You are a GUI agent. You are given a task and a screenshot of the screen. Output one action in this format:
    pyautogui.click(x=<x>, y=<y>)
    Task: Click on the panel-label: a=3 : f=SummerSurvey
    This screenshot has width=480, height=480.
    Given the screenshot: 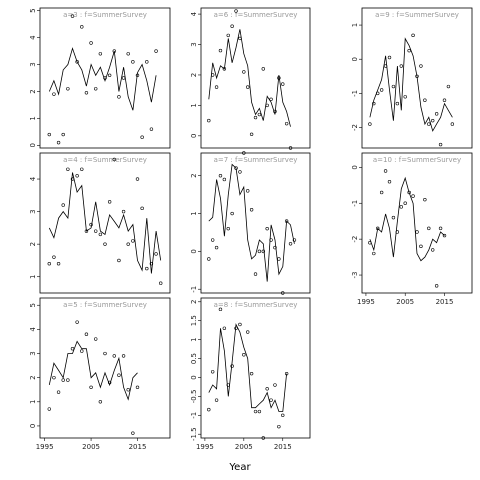 What is the action you would take?
    pyautogui.click(x=105, y=15)
    